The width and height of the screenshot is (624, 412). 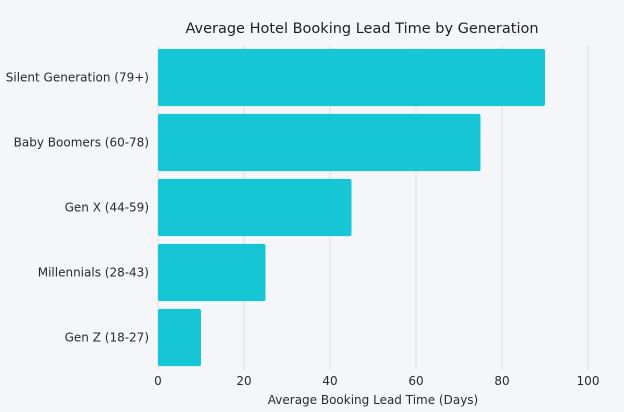 I want to click on category-label: Silent Generation (79+), so click(x=77, y=78).